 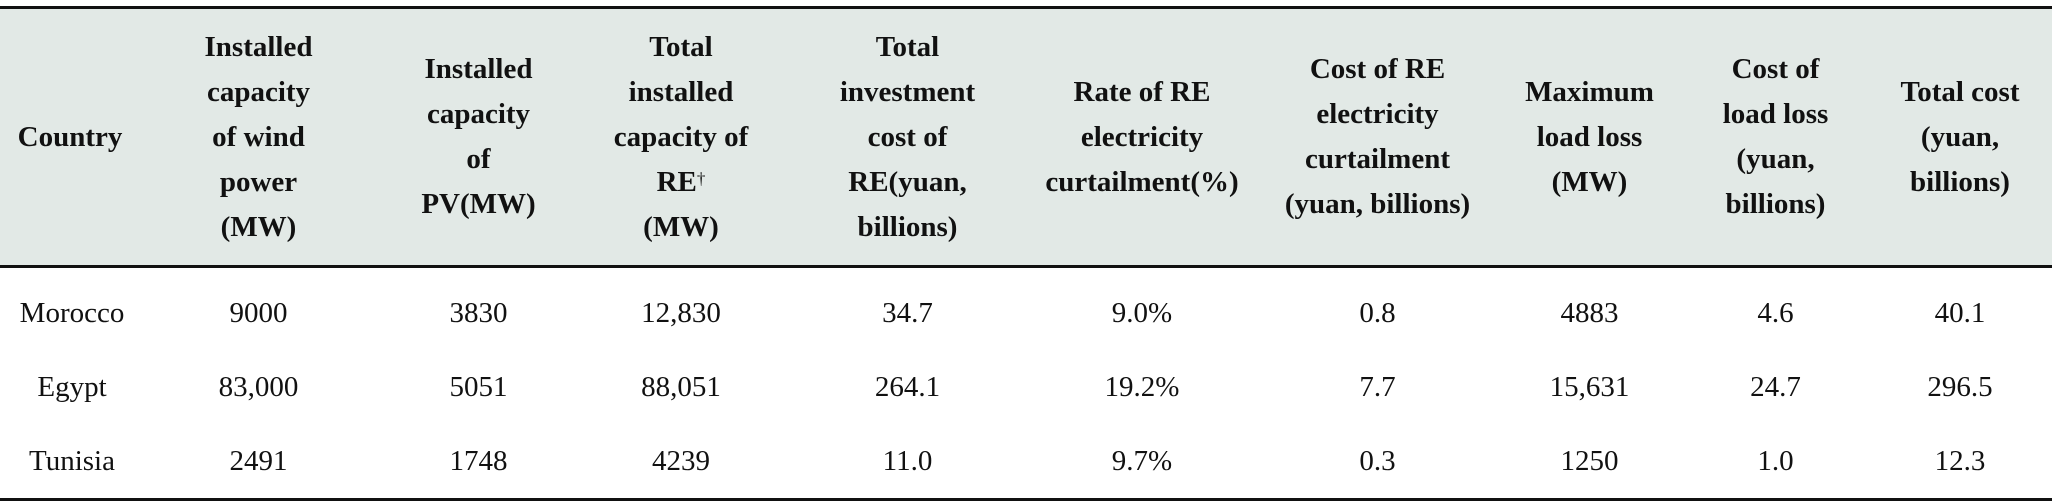 What do you see at coordinates (1377, 462) in the screenshot?
I see `cell-curtailment-cost: 0.3` at bounding box center [1377, 462].